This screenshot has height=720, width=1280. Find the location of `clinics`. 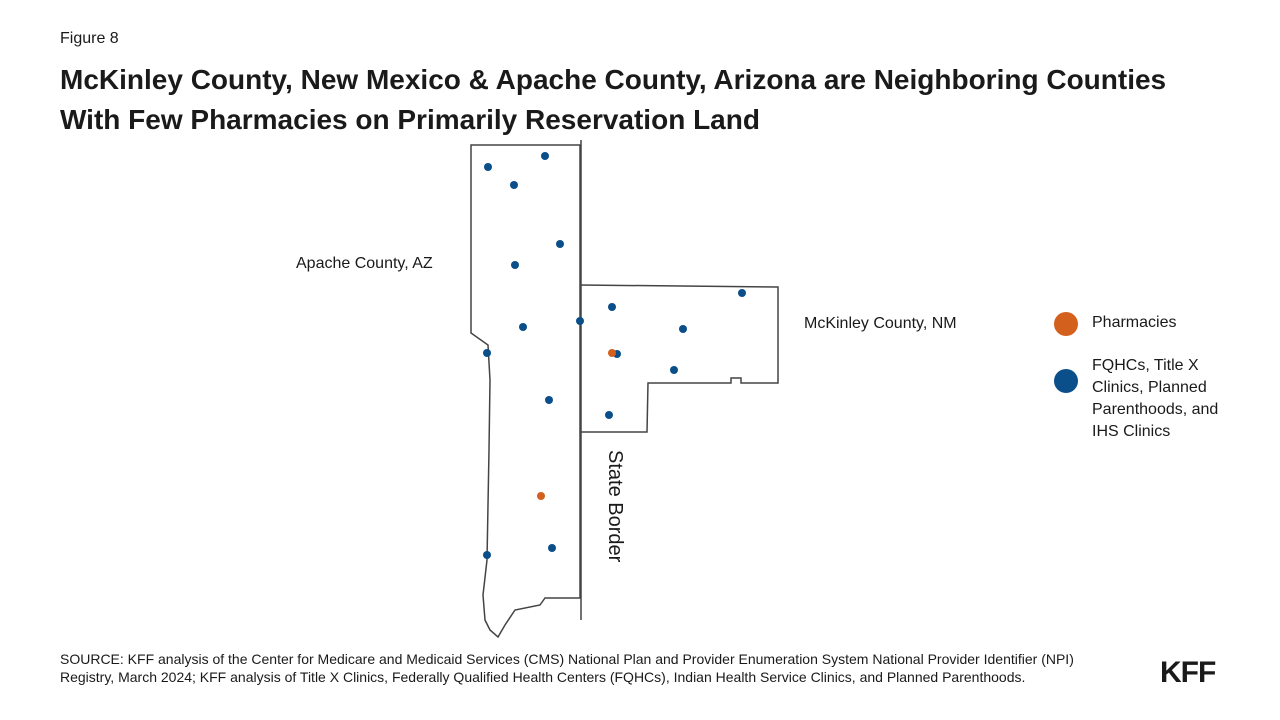

clinics is located at coordinates (614, 355).